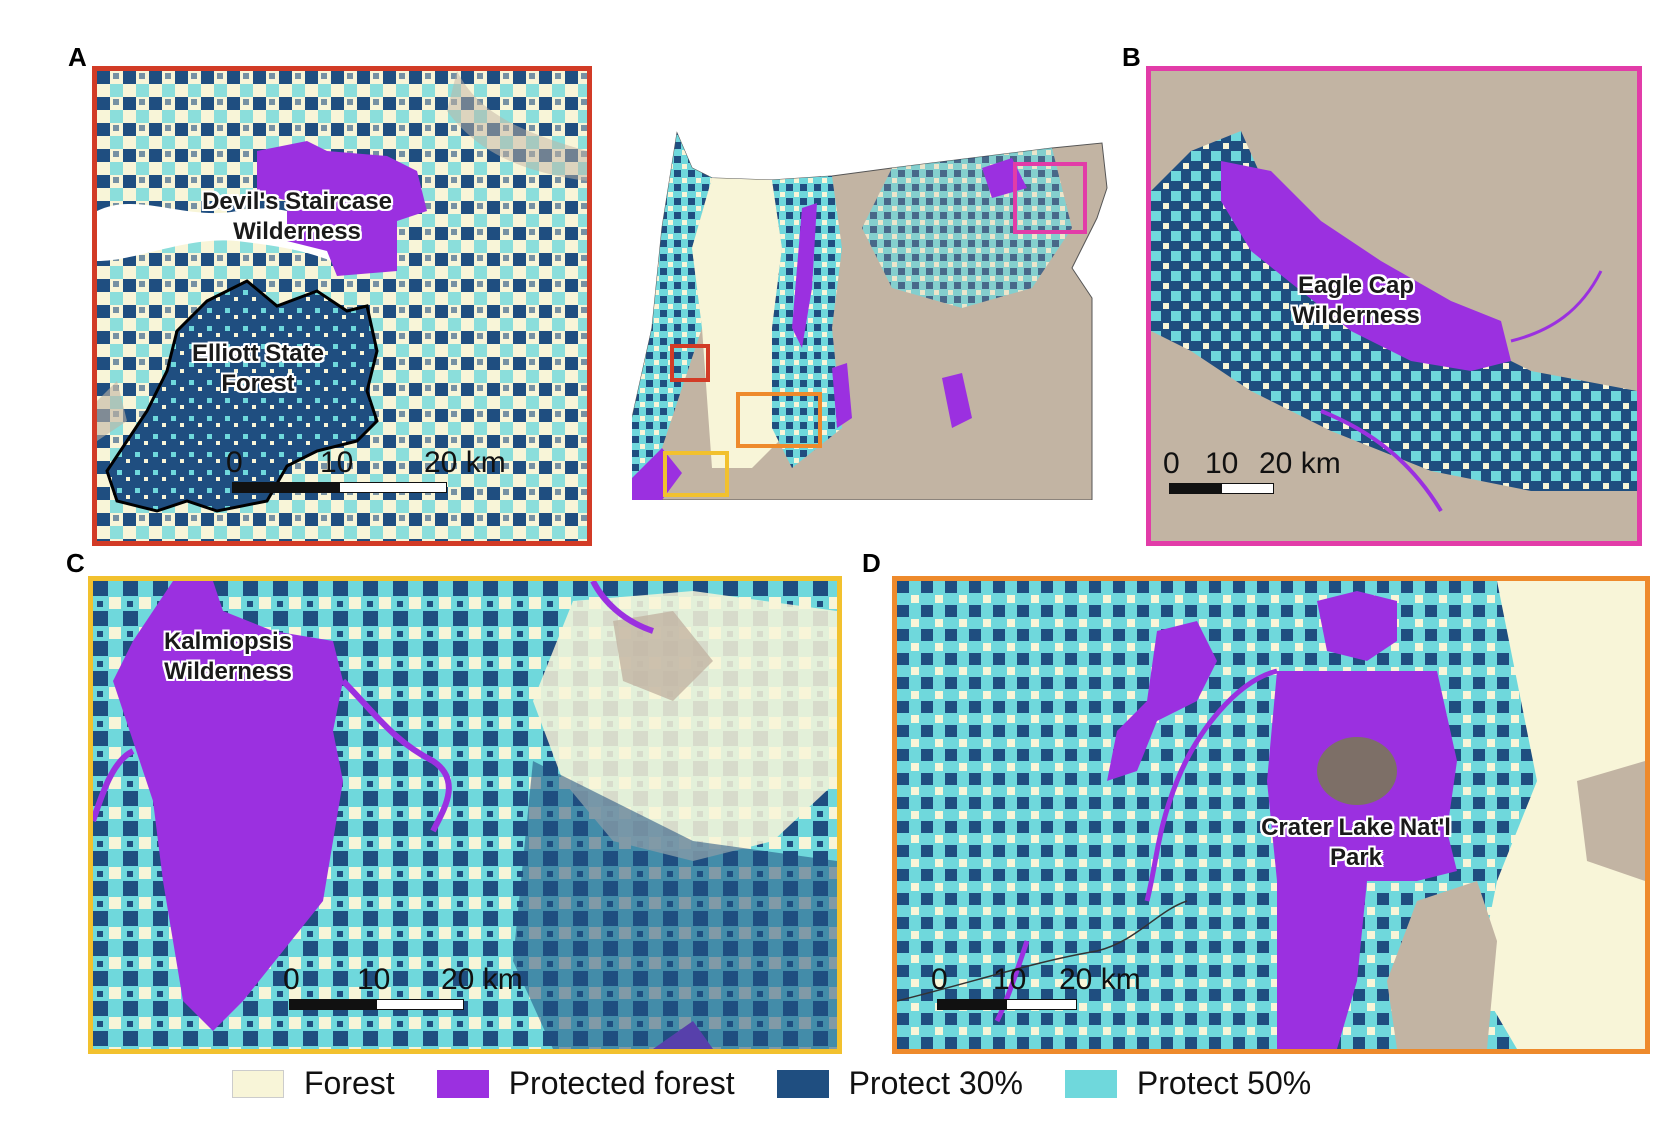  What do you see at coordinates (366, 464) in the screenshot?
I see `scale-ticks-a: 0 10 20 km` at bounding box center [366, 464].